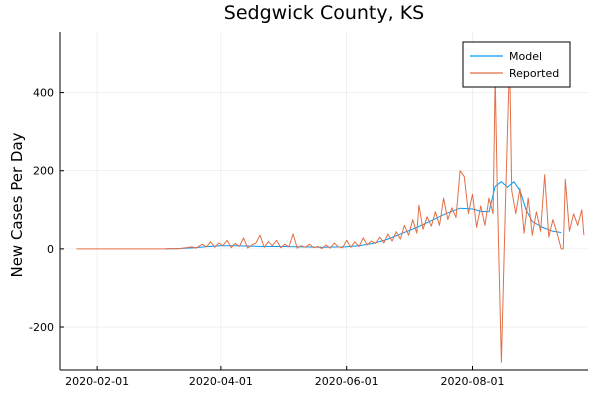  What do you see at coordinates (43, 93) in the screenshot?
I see `y-tick-label-3: 400` at bounding box center [43, 93].